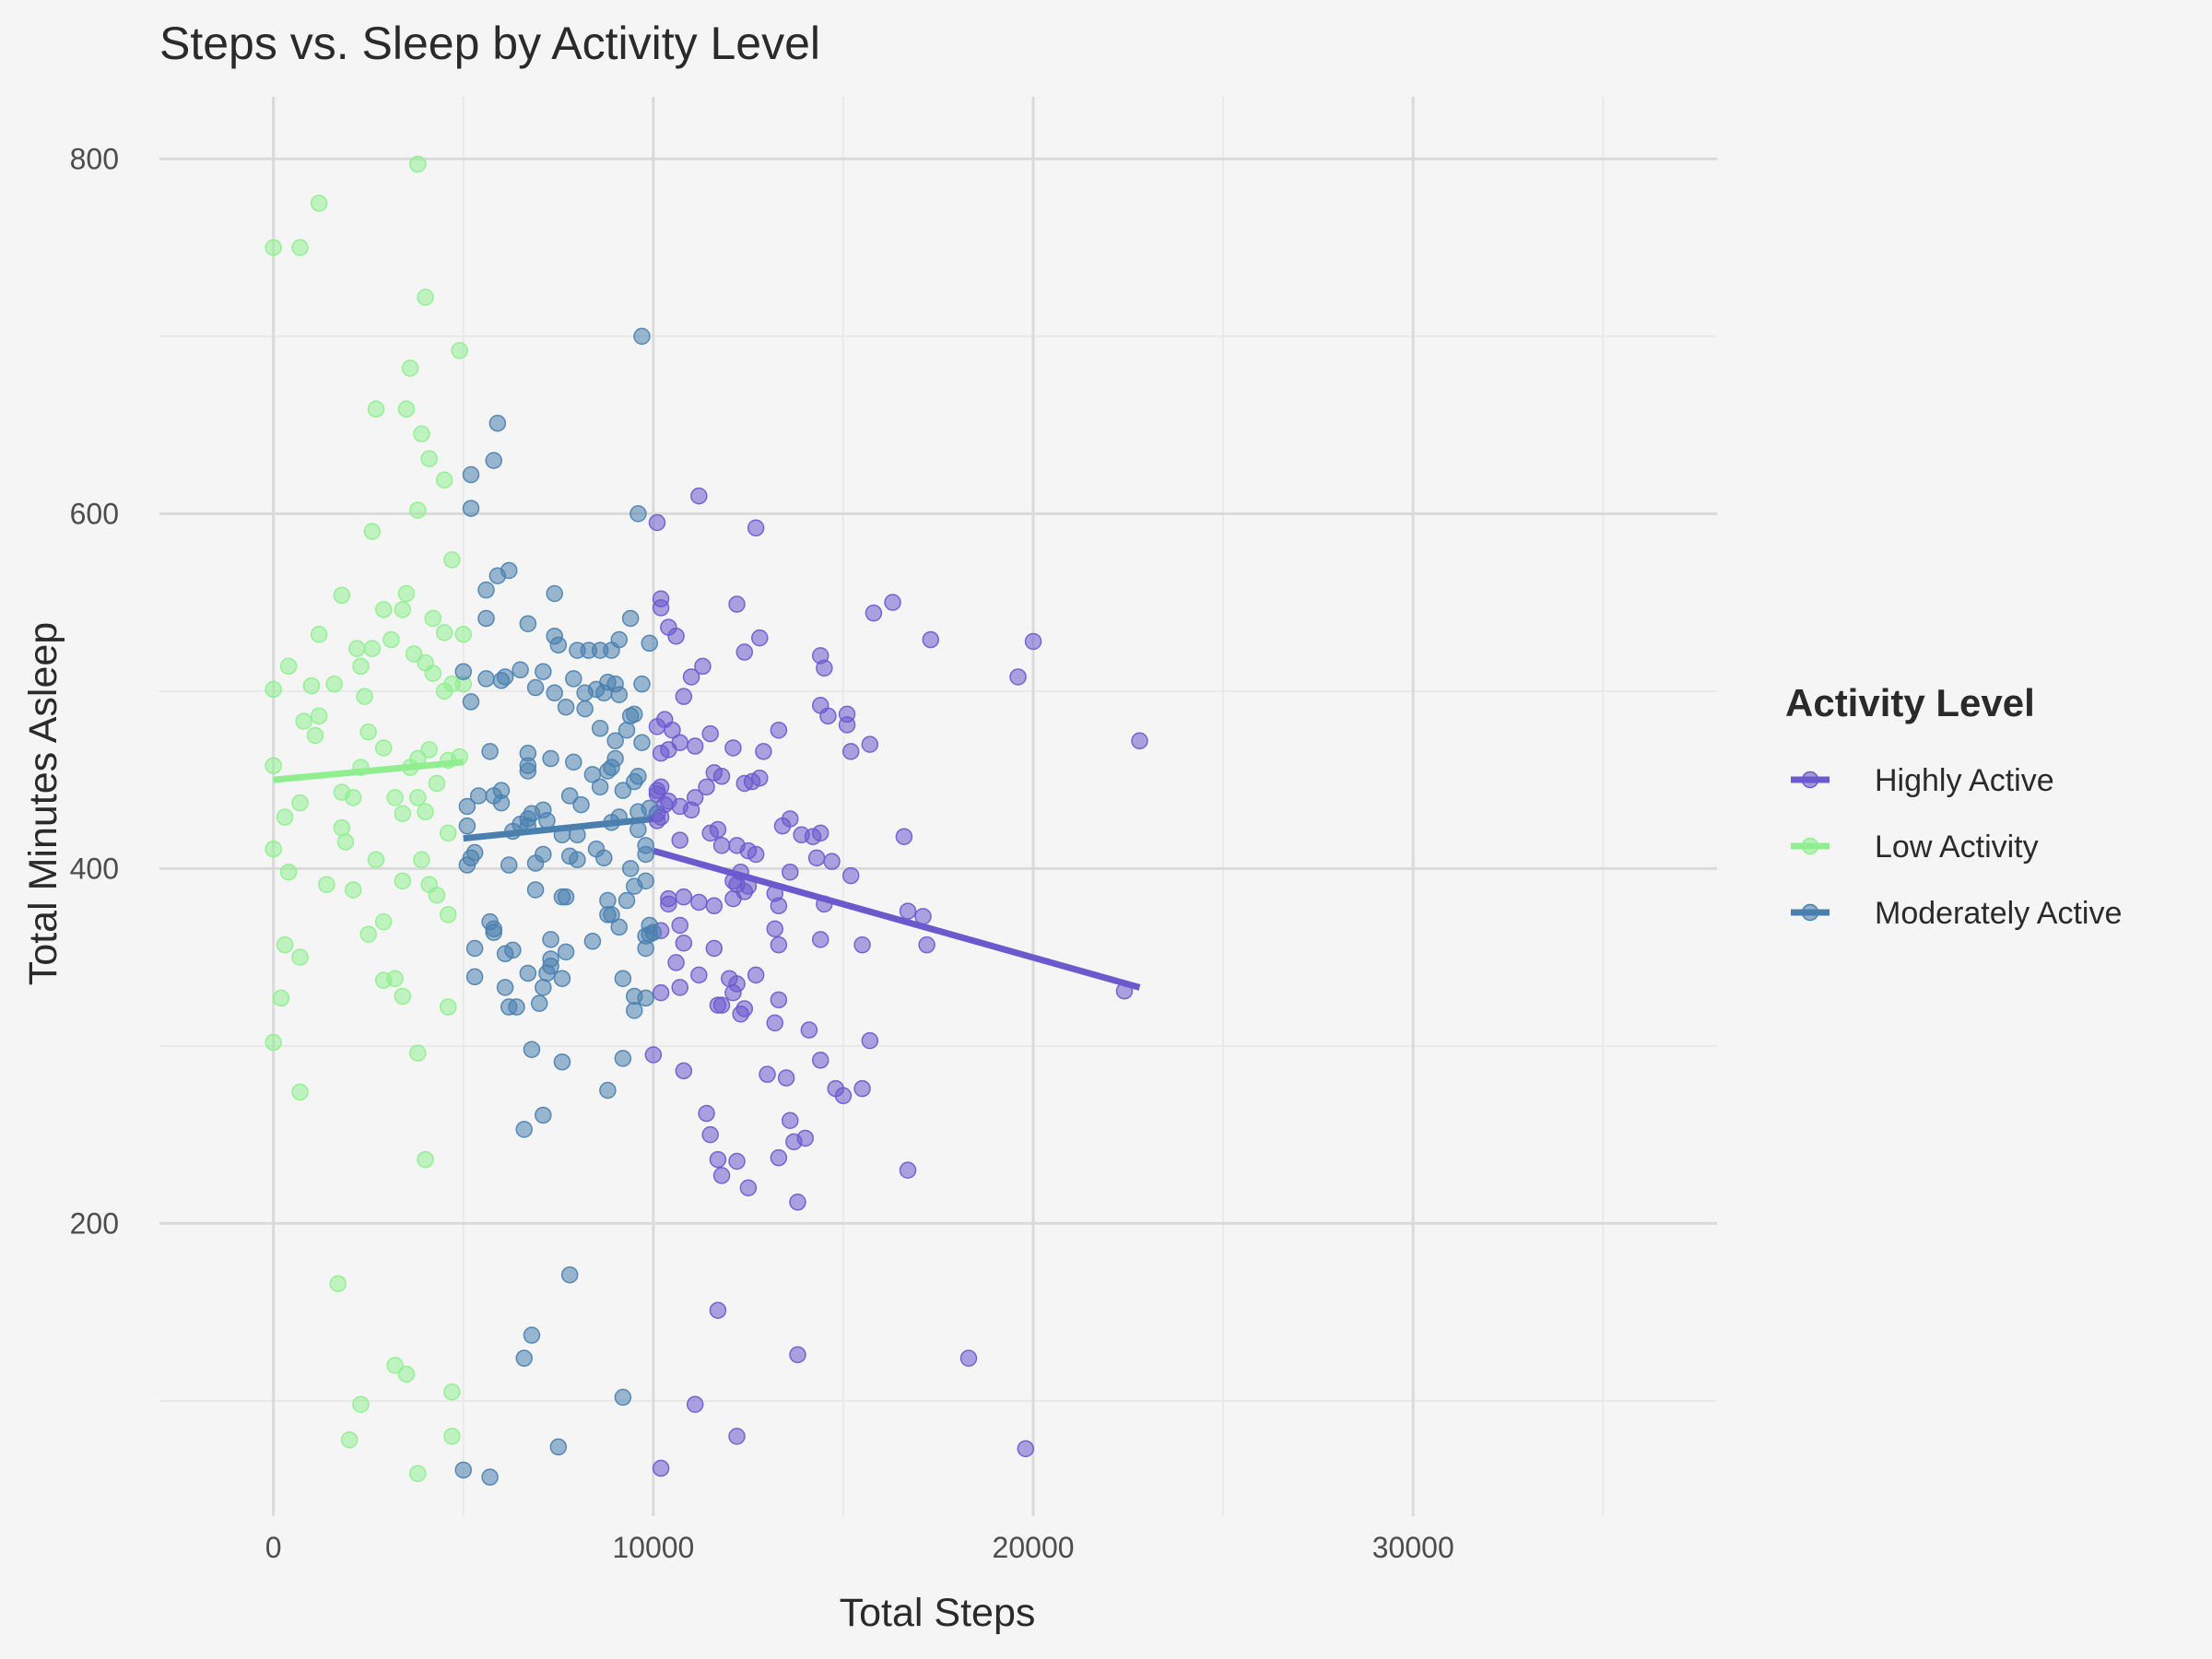  I want to click on legend-label: Highly Active, so click(1964, 780).